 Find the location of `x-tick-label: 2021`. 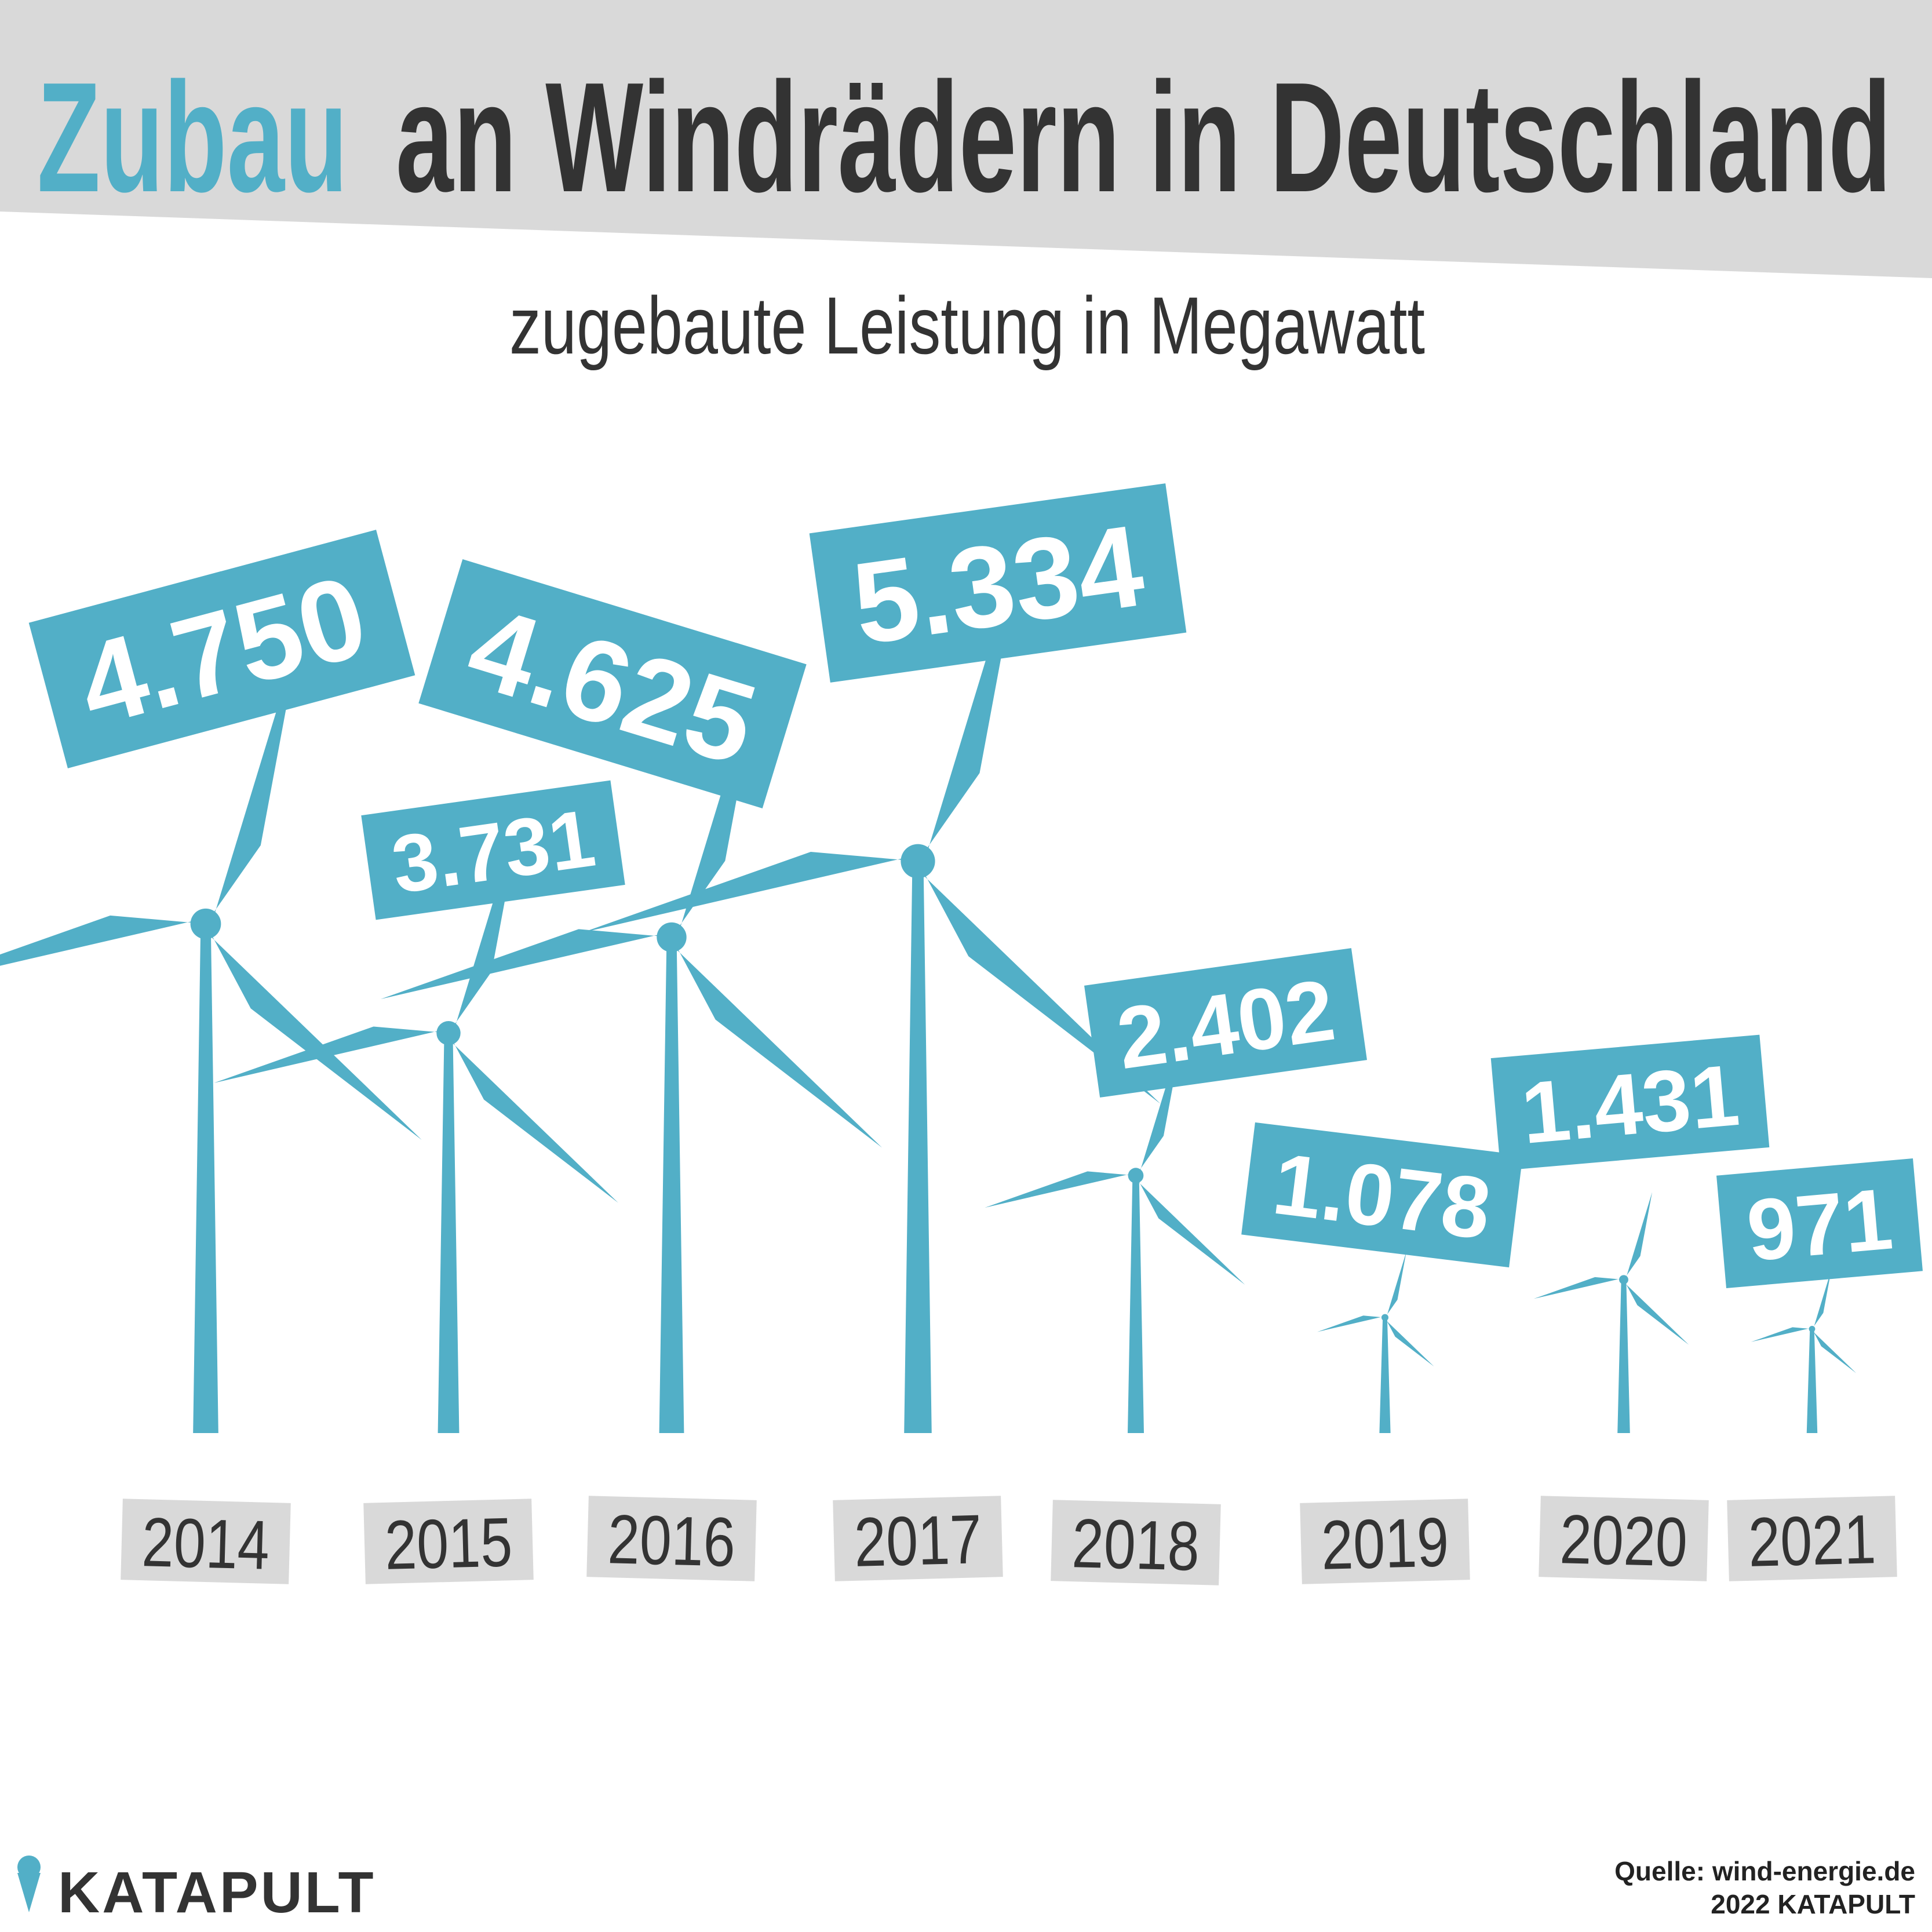

x-tick-label: 2021 is located at coordinates (1811, 1540).